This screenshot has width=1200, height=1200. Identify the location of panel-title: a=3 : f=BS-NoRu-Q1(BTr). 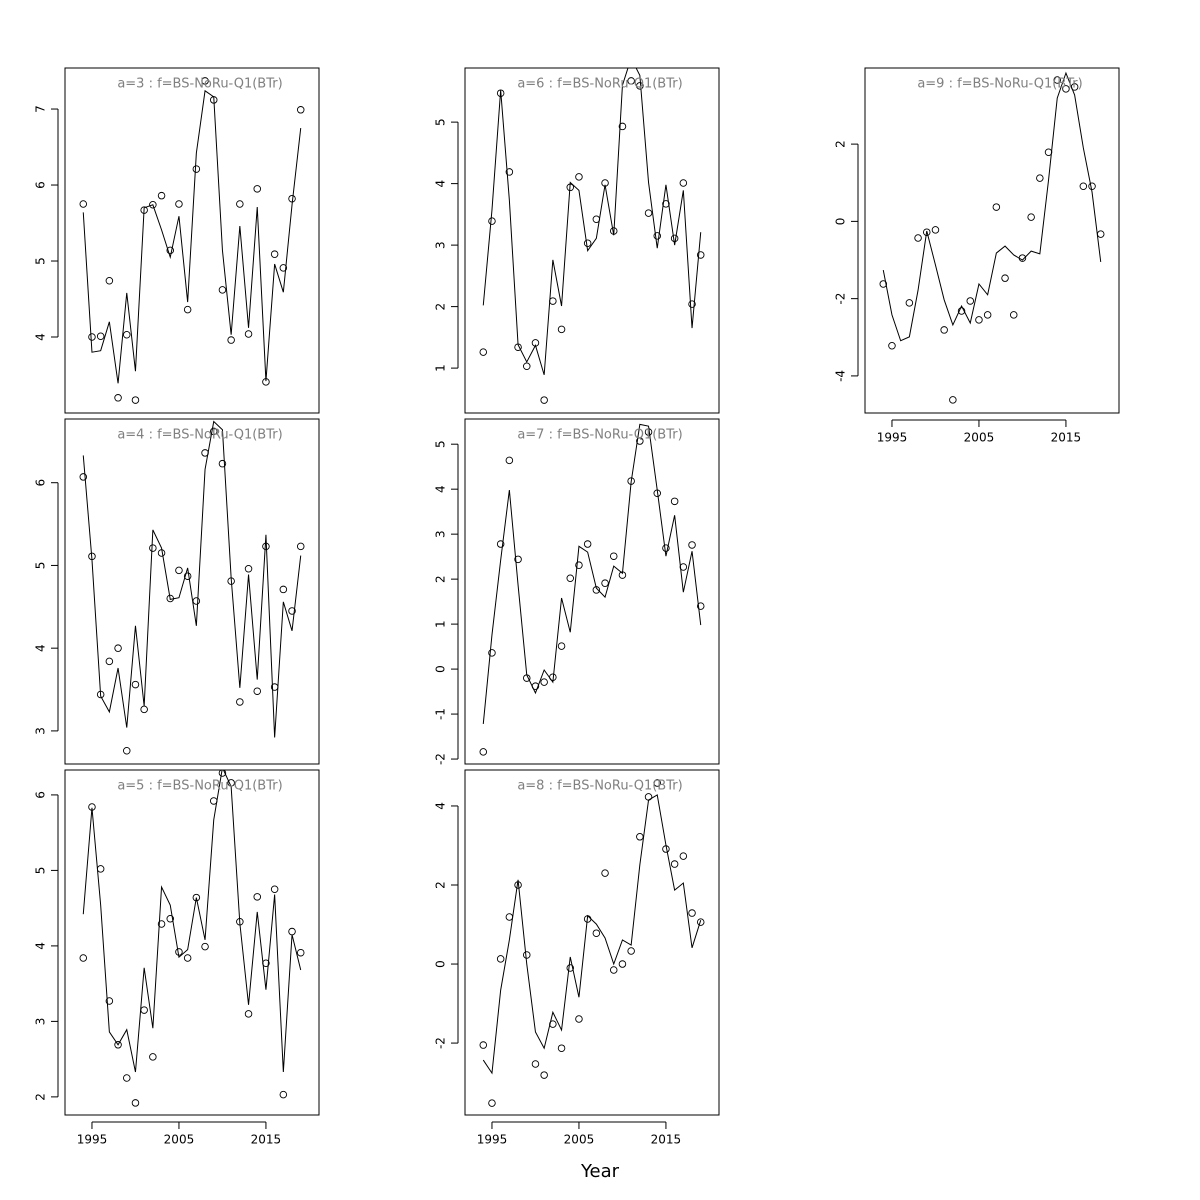
(199, 84).